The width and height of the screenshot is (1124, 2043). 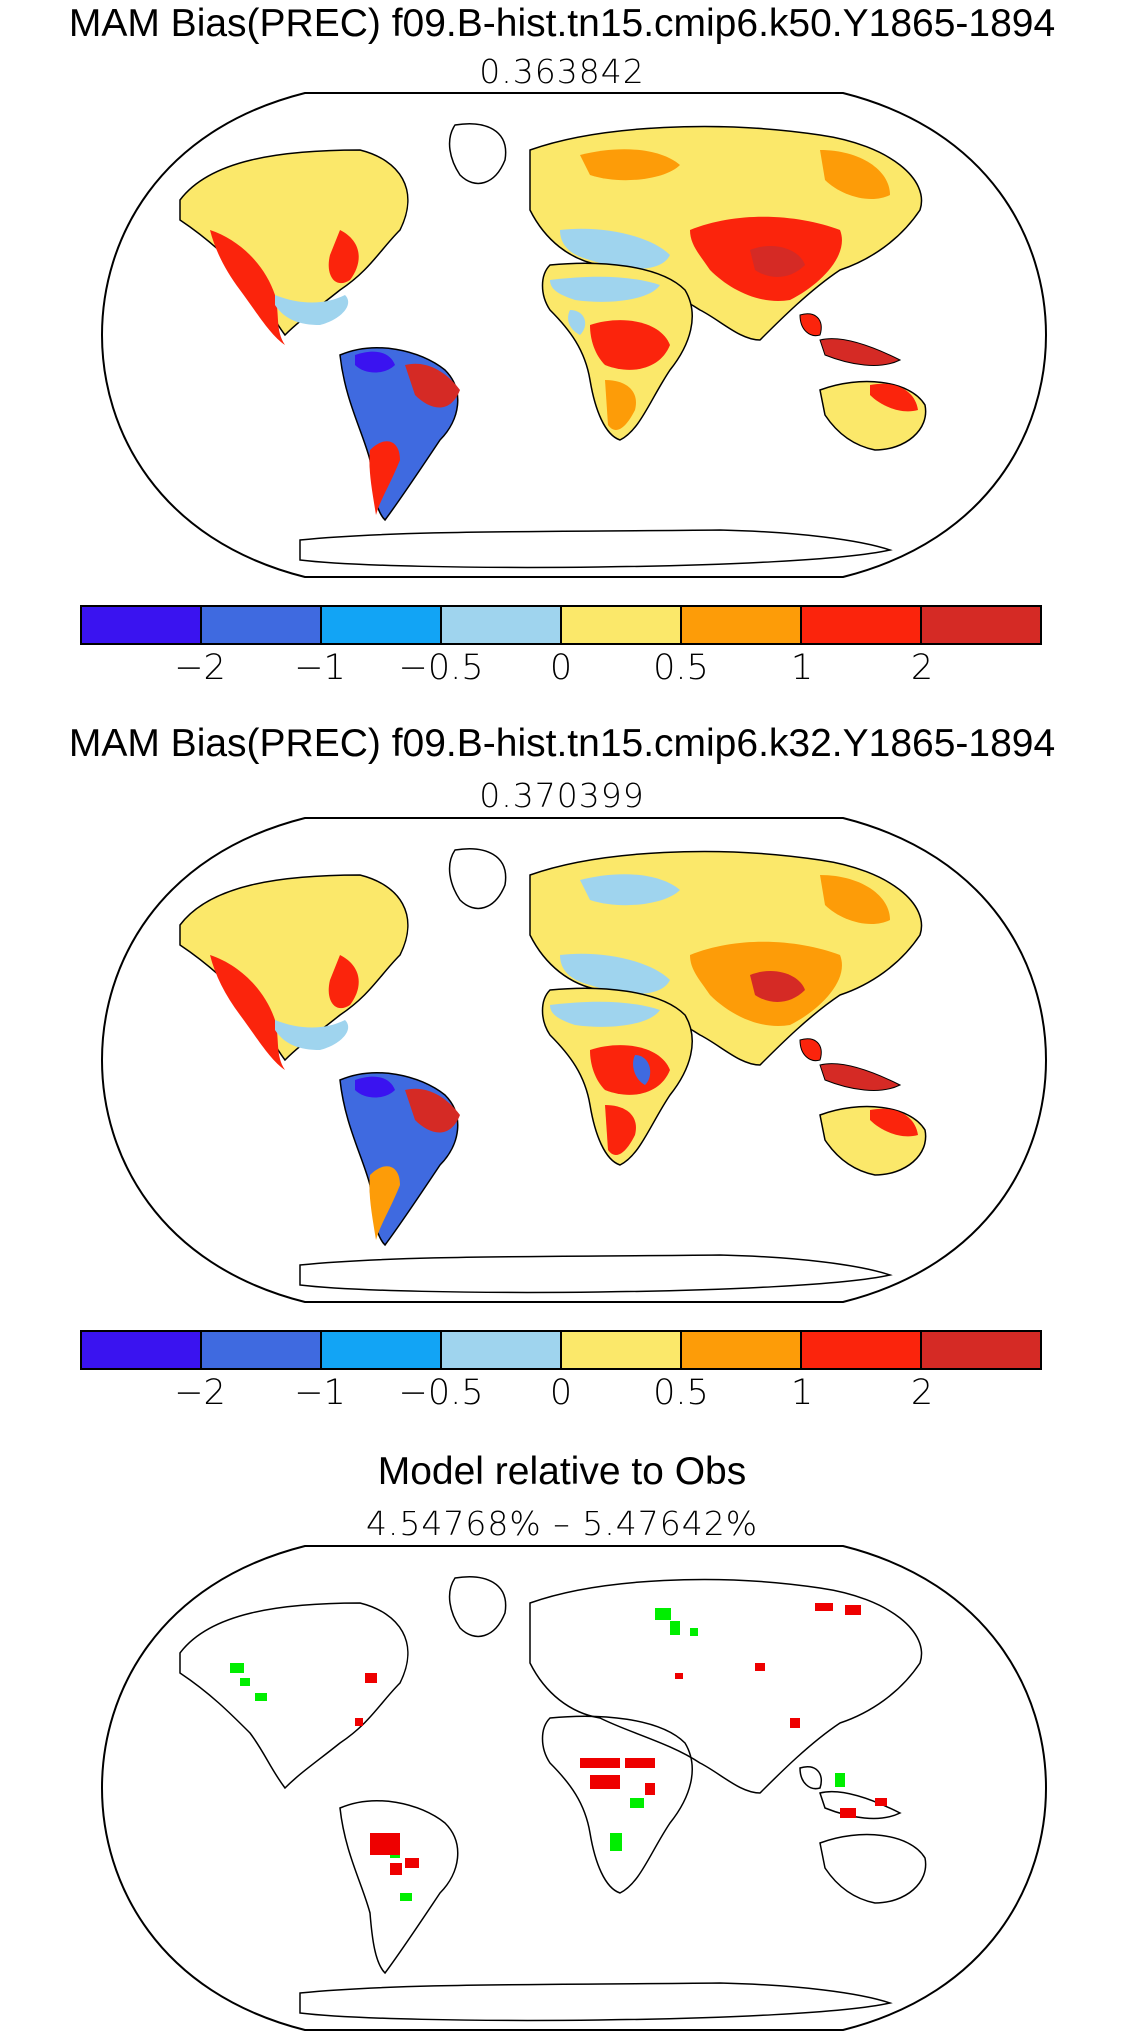 I want to click on colorbar-2-ticks: −2 −1 −0.5 0 0.5 1 2, so click(x=562, y=1395).